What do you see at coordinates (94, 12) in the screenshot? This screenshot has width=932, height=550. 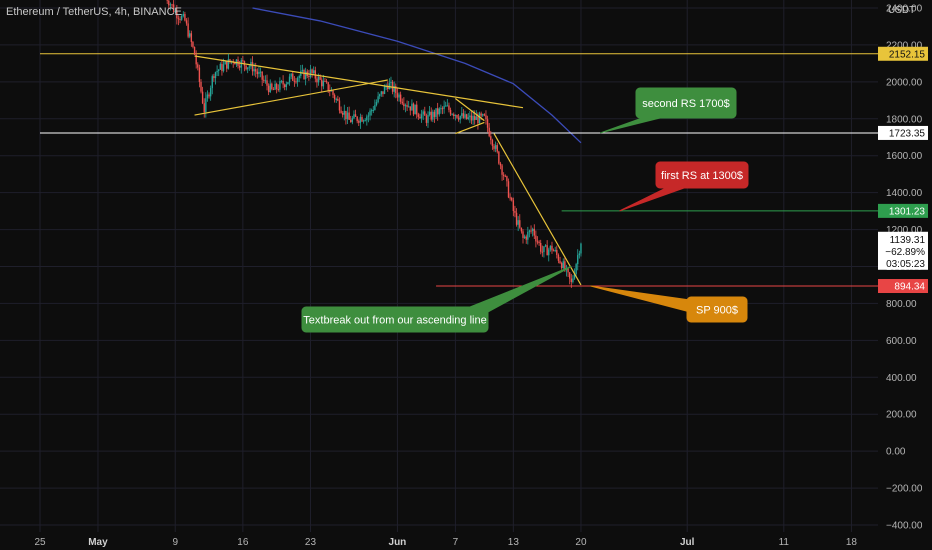 I see `symbol-title: Ethereum / TetherUS, 4h, BINANCE` at bounding box center [94, 12].